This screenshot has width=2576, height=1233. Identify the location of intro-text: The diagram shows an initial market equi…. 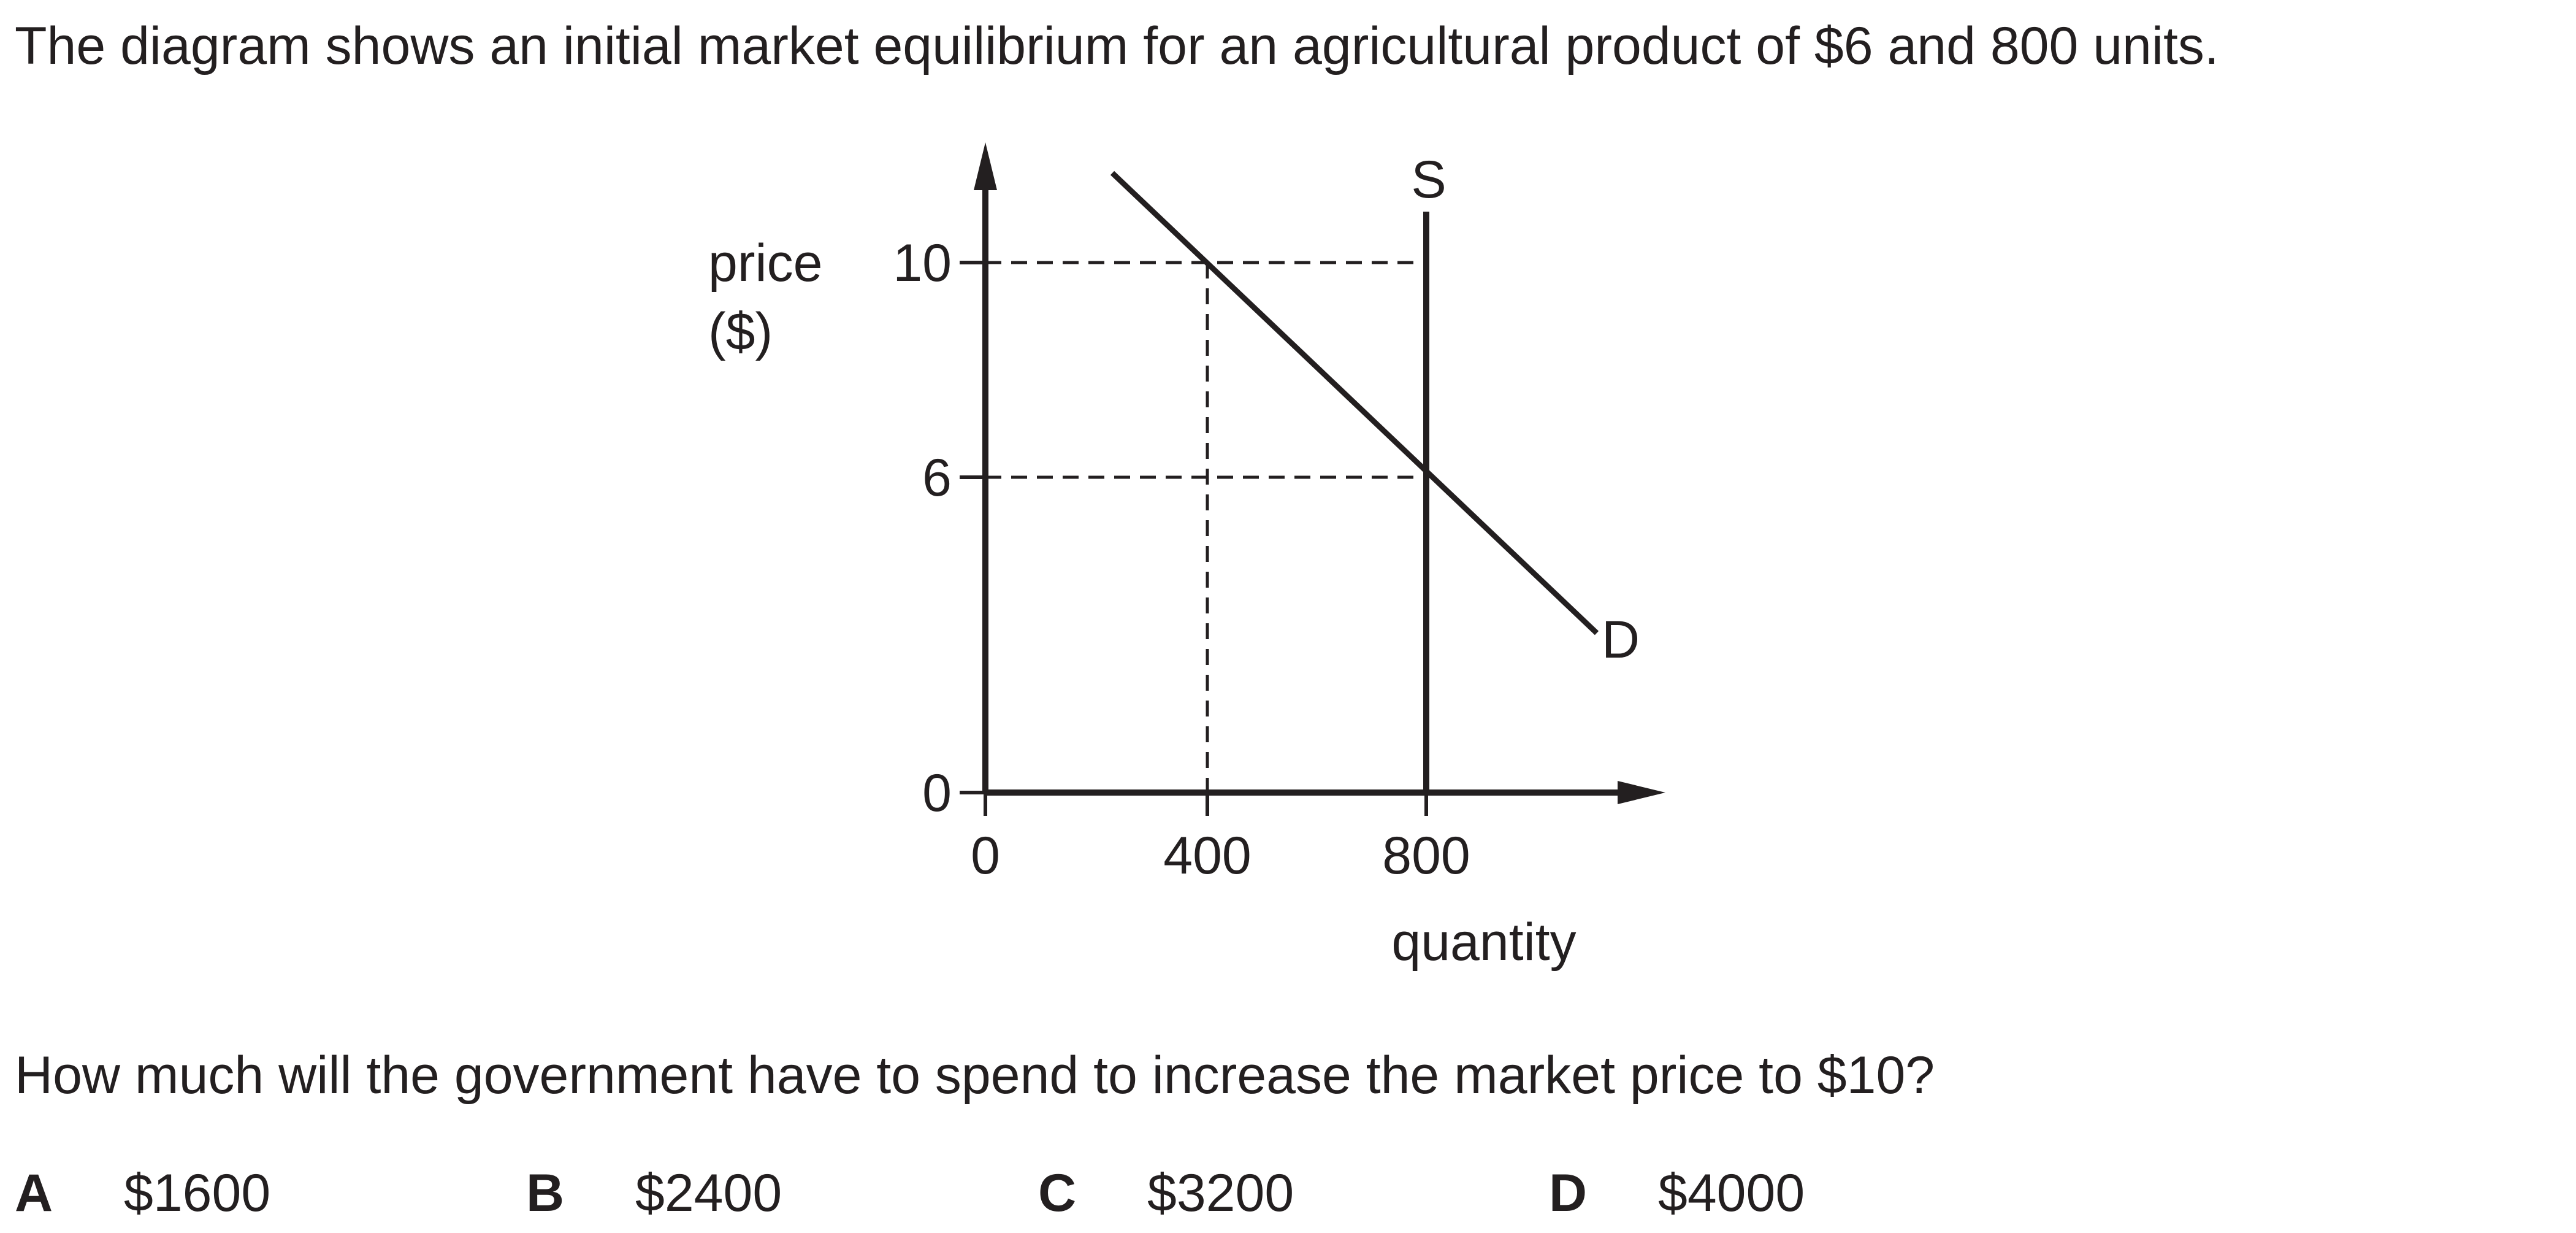
(1117, 46).